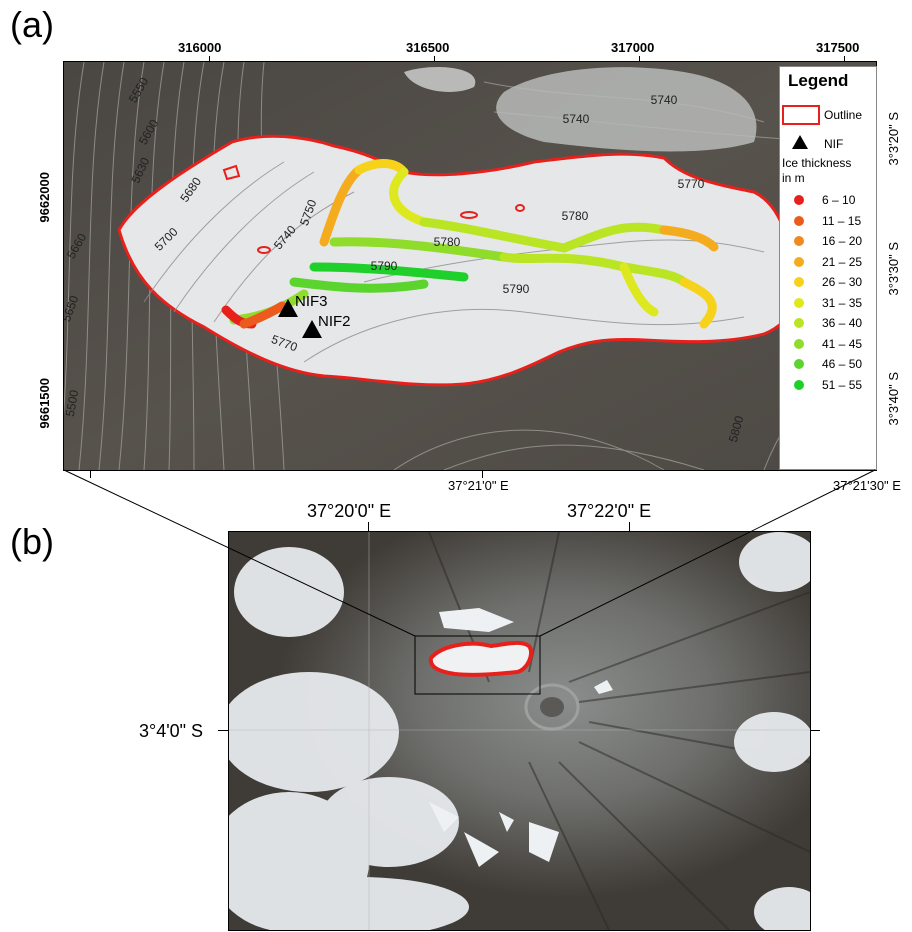  I want to click on site-label-nif2: NIF2, so click(334, 321).